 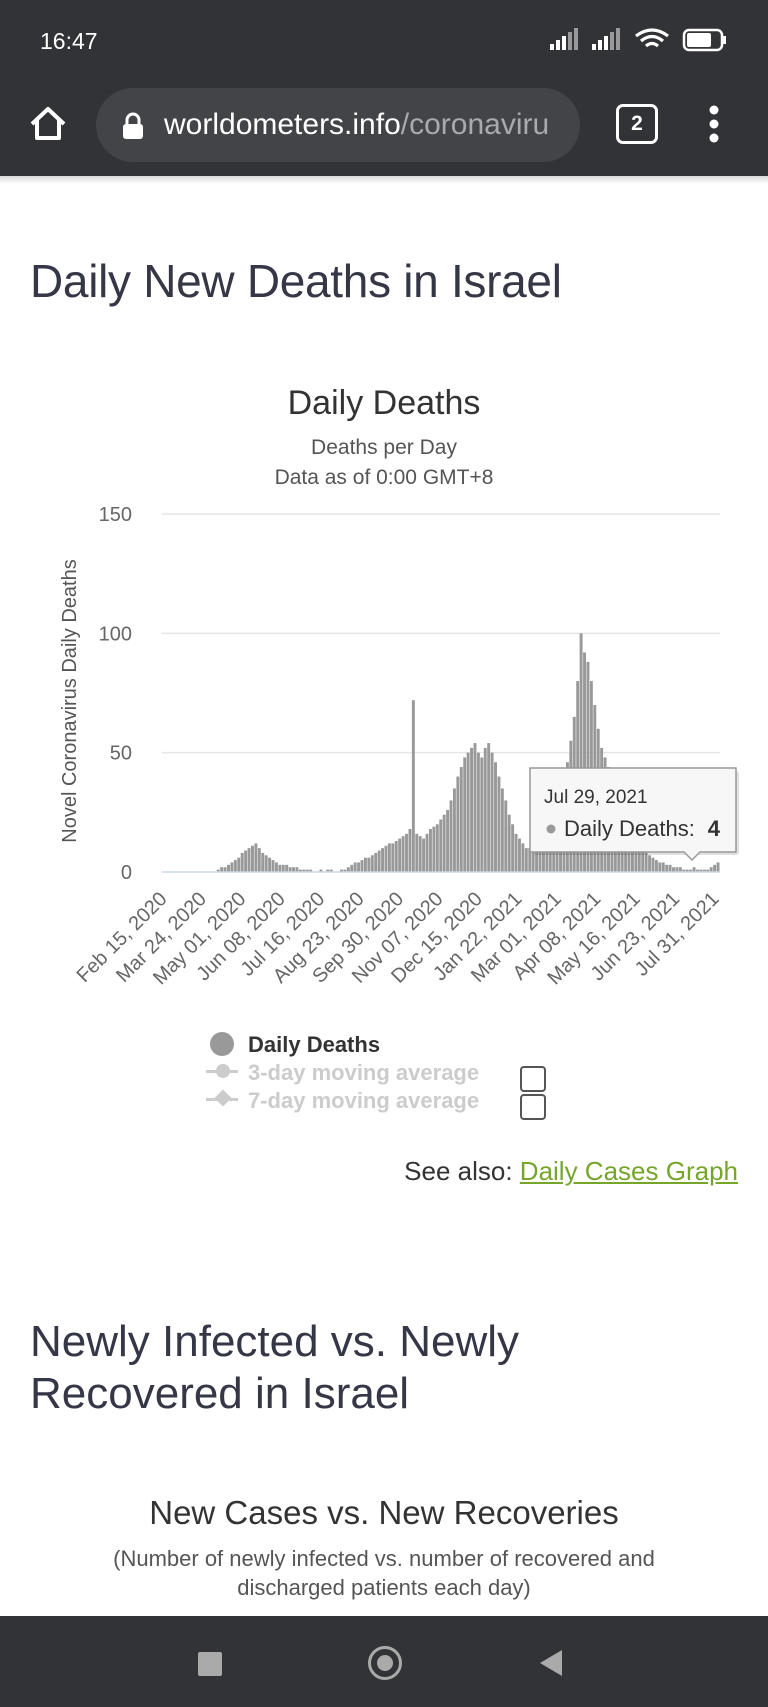 I want to click on tooltip-value: 4, so click(x=714, y=828).